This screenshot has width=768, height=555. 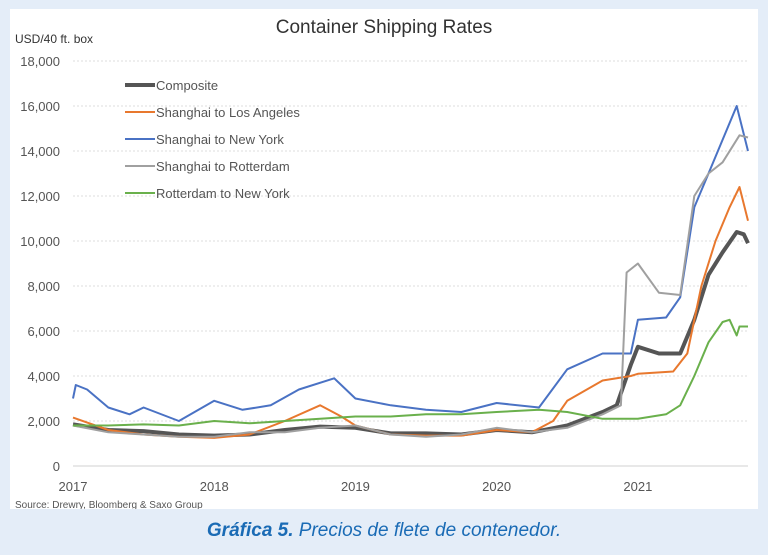 I want to click on chart-title: Container Shipping Rates, so click(x=384, y=27).